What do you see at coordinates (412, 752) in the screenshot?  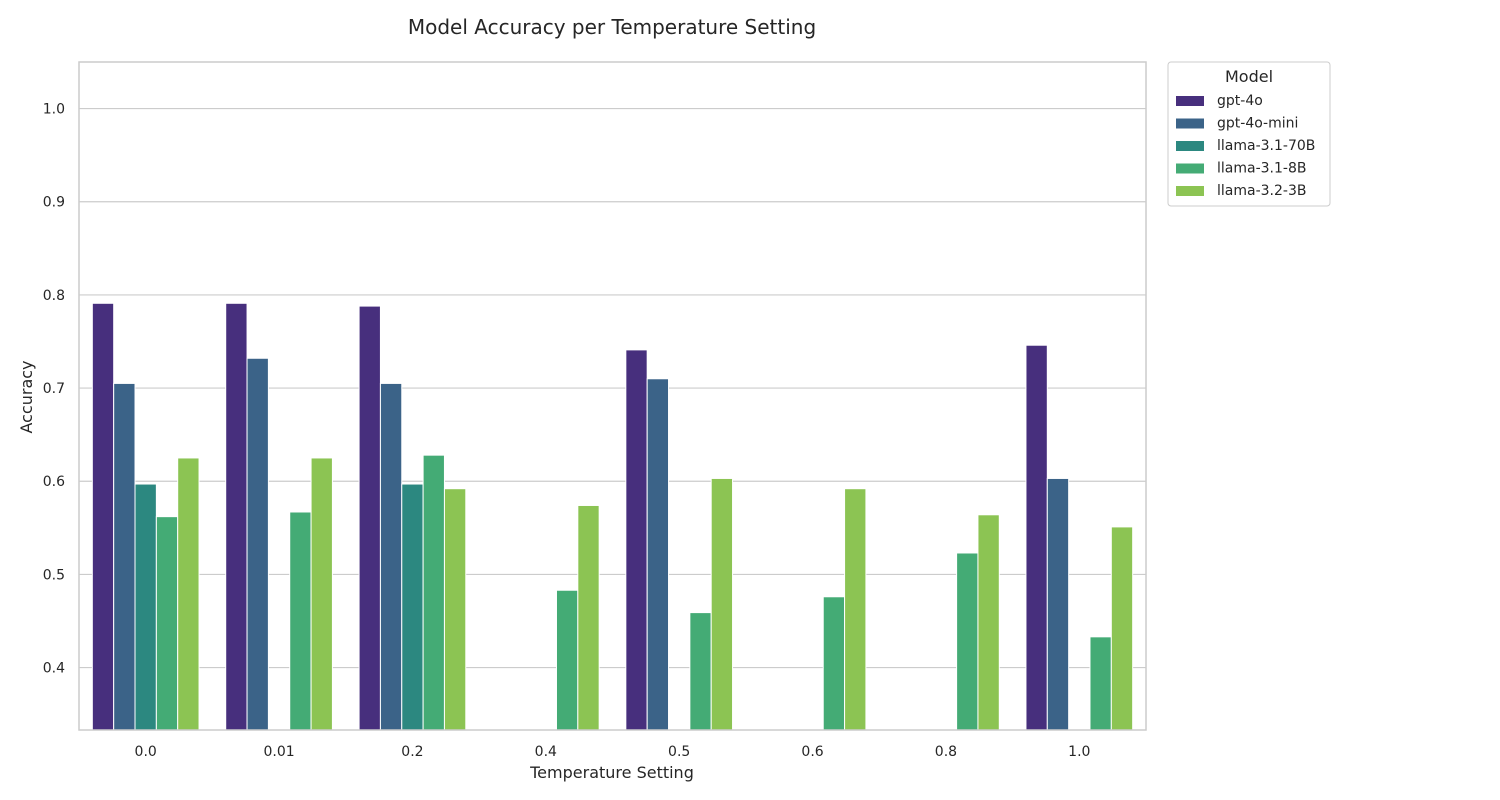 I see `x-tick-label: 0.2` at bounding box center [412, 752].